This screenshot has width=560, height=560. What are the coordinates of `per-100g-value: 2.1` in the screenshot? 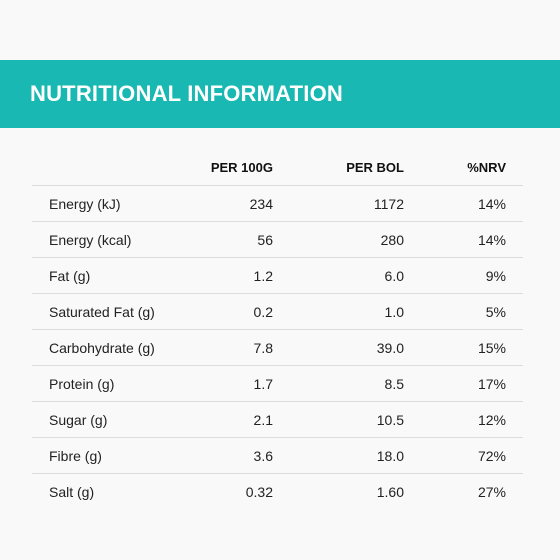 It's located at (263, 419).